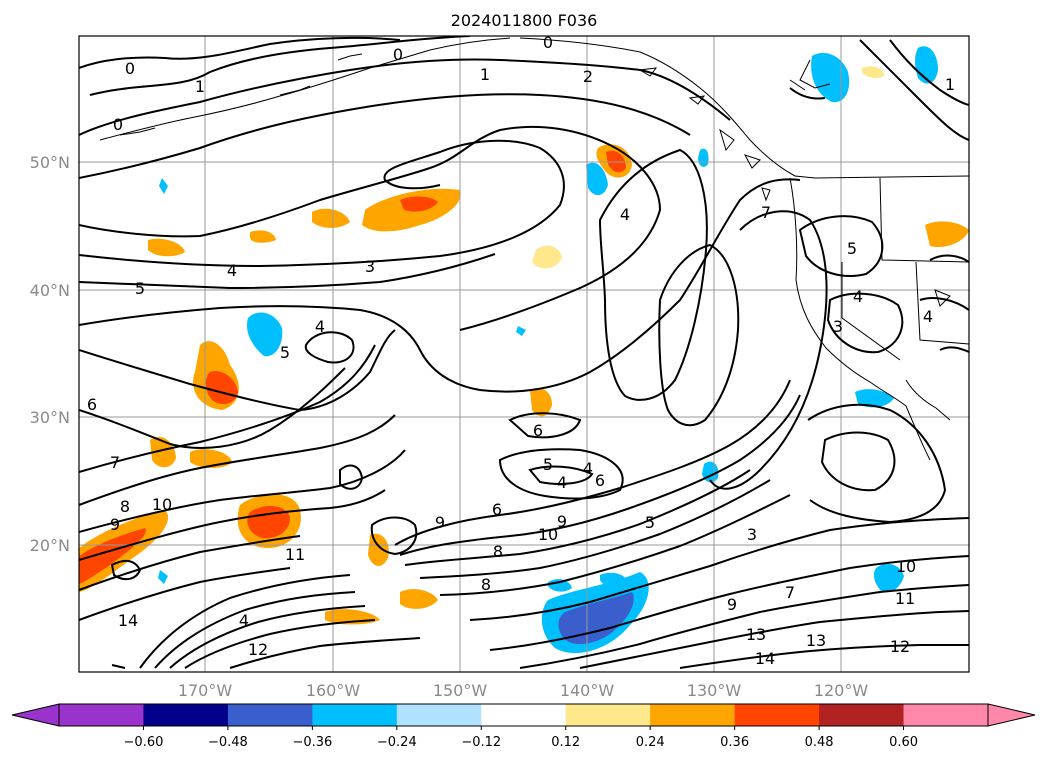  I want to click on lat-label: 50°N, so click(50, 162).